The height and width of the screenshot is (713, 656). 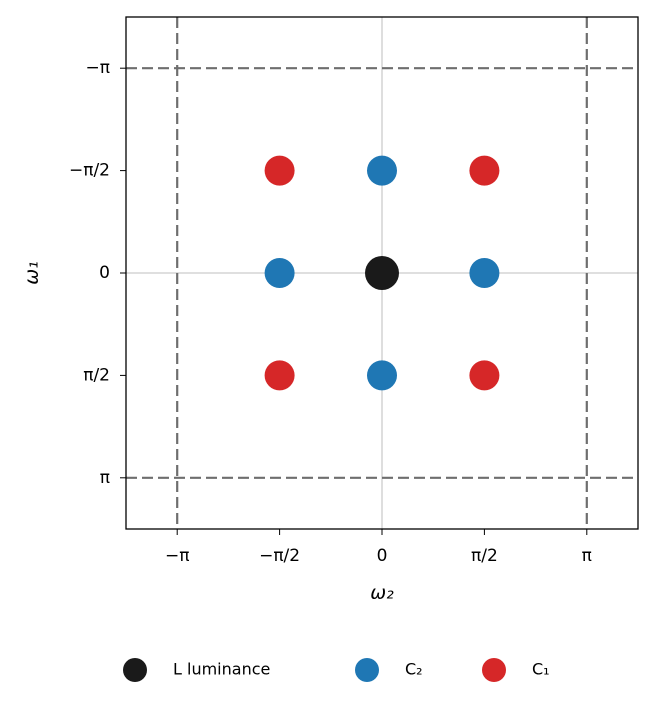 What do you see at coordinates (587, 556) in the screenshot?
I see `x-tick-label: π` at bounding box center [587, 556].